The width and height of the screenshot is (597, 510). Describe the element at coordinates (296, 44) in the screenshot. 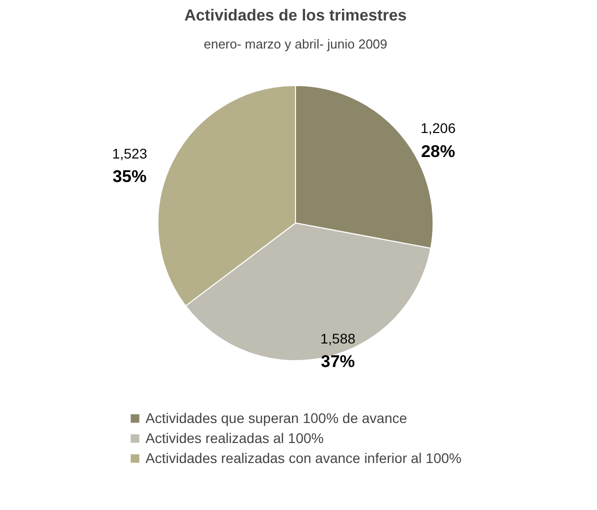

I see `chart-subtitle: enero- marzo y abril- junio 2009` at that location.